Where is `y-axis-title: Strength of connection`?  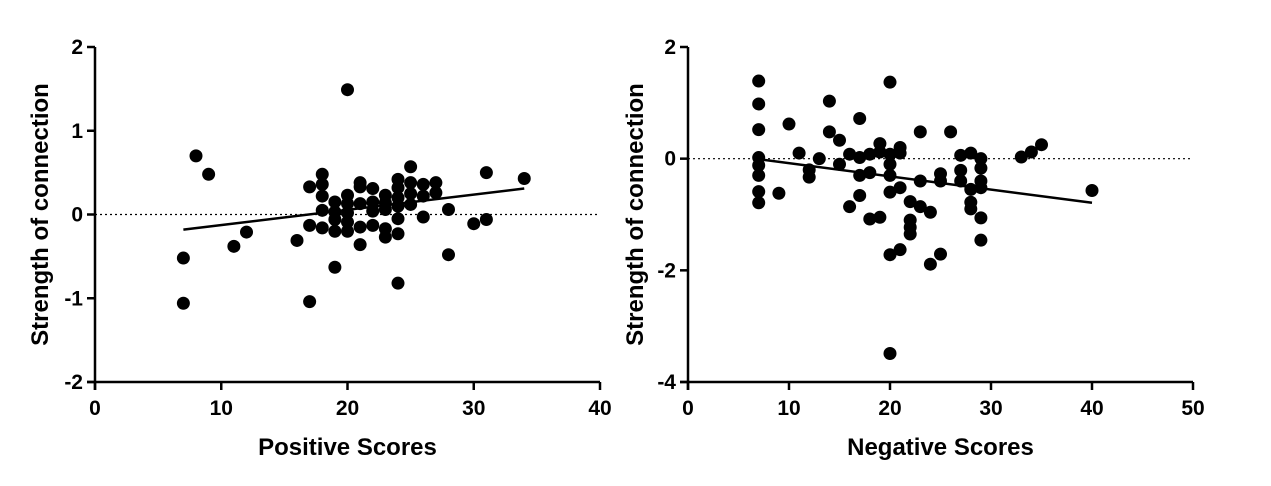 y-axis-title: Strength of connection is located at coordinates (635, 214).